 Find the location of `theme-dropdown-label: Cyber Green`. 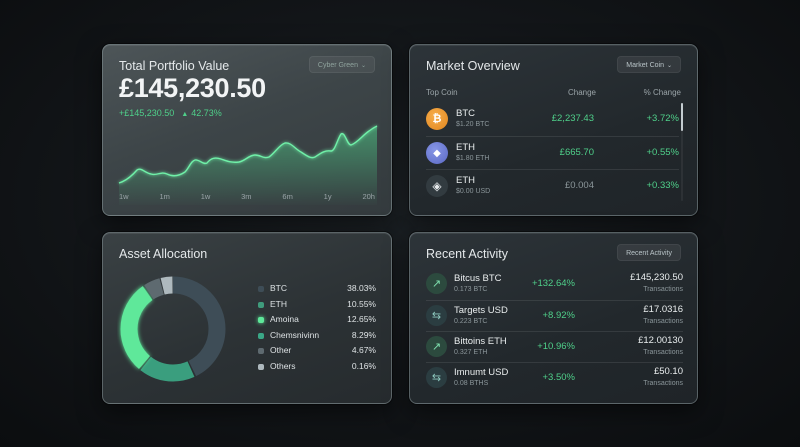

theme-dropdown-label: Cyber Green is located at coordinates (337, 65).